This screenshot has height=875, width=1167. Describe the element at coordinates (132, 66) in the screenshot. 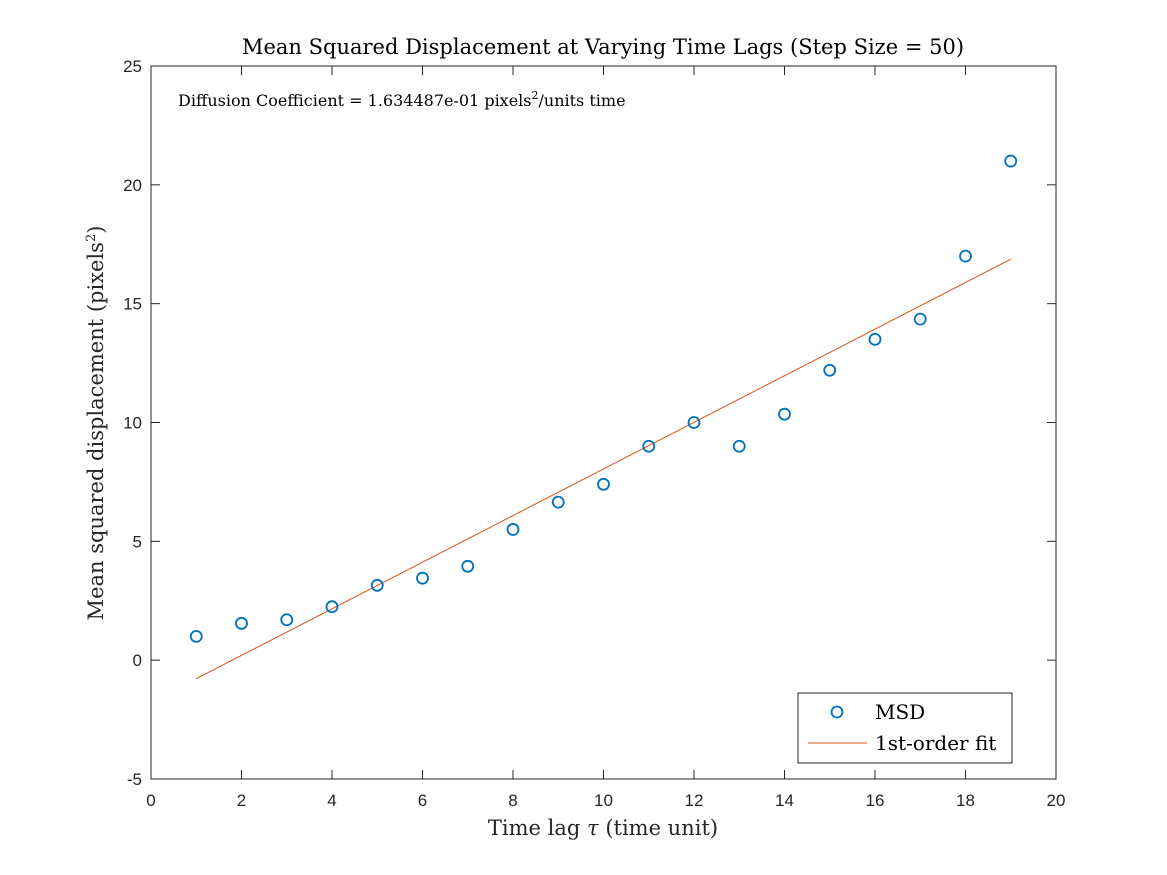

I see `y-tick-label: 25` at that location.